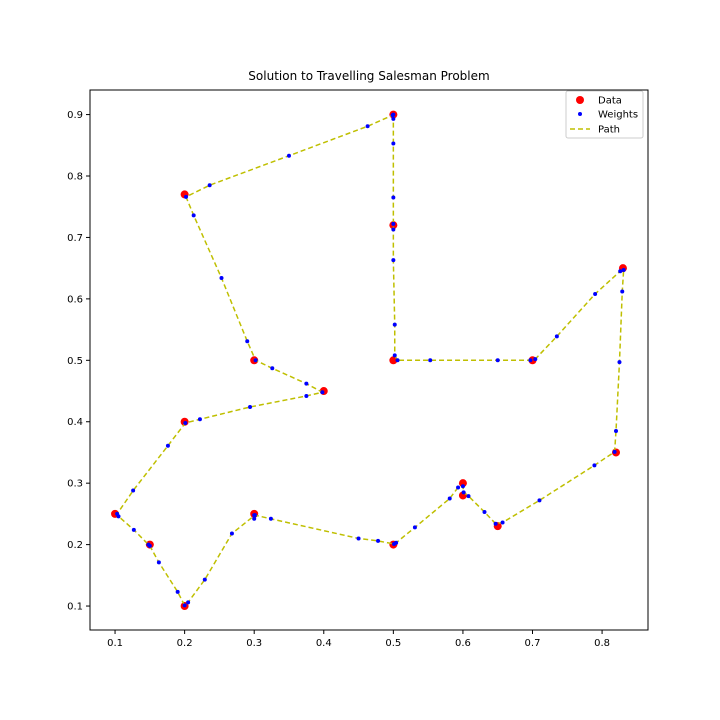 The image size is (720, 720). I want to click on y-tick-label: 0.4, so click(75, 422).